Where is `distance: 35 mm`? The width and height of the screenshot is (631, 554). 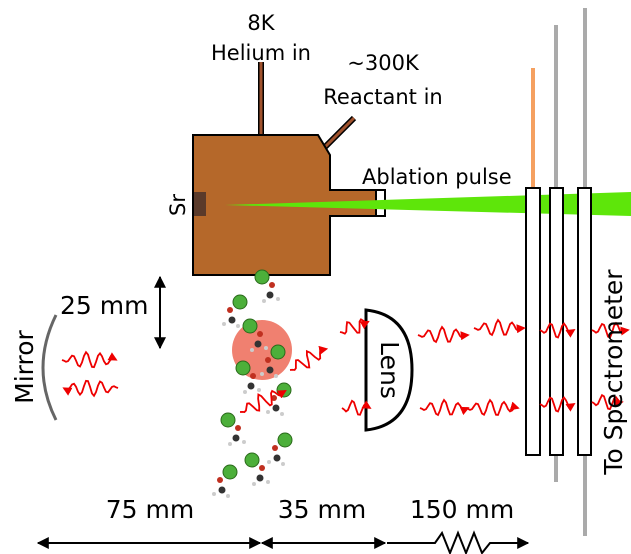
distance: 35 mm is located at coordinates (322, 509).